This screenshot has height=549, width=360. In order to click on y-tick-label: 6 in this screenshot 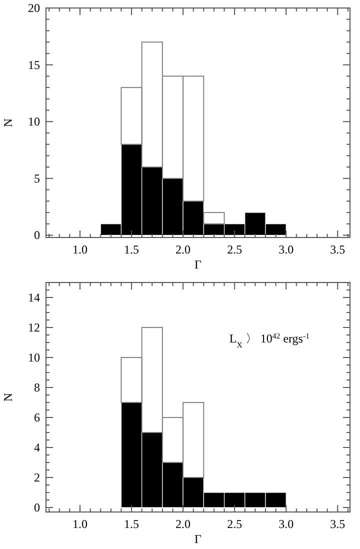, I will do `click(37, 417)`.